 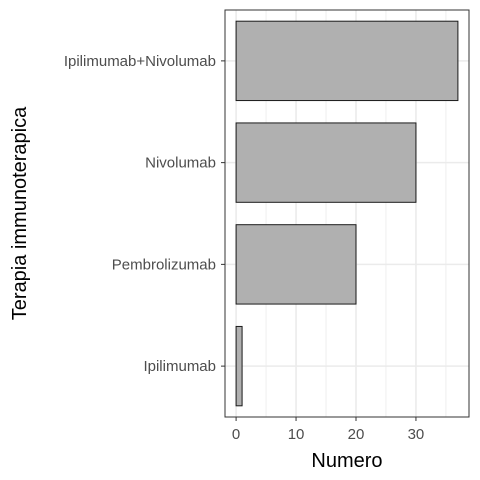 What do you see at coordinates (416, 434) in the screenshot?
I see `x-tick-label: 30` at bounding box center [416, 434].